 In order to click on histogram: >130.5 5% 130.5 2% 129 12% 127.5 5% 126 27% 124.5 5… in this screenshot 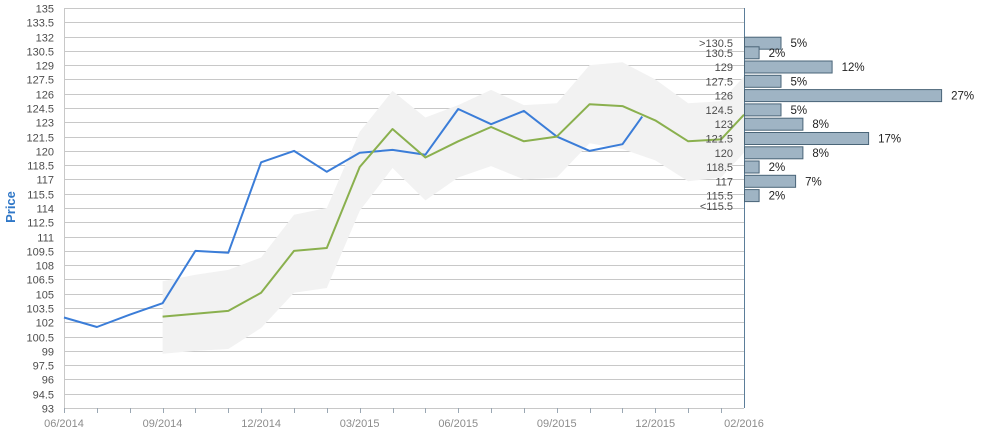, I will do `click(836, 124)`.